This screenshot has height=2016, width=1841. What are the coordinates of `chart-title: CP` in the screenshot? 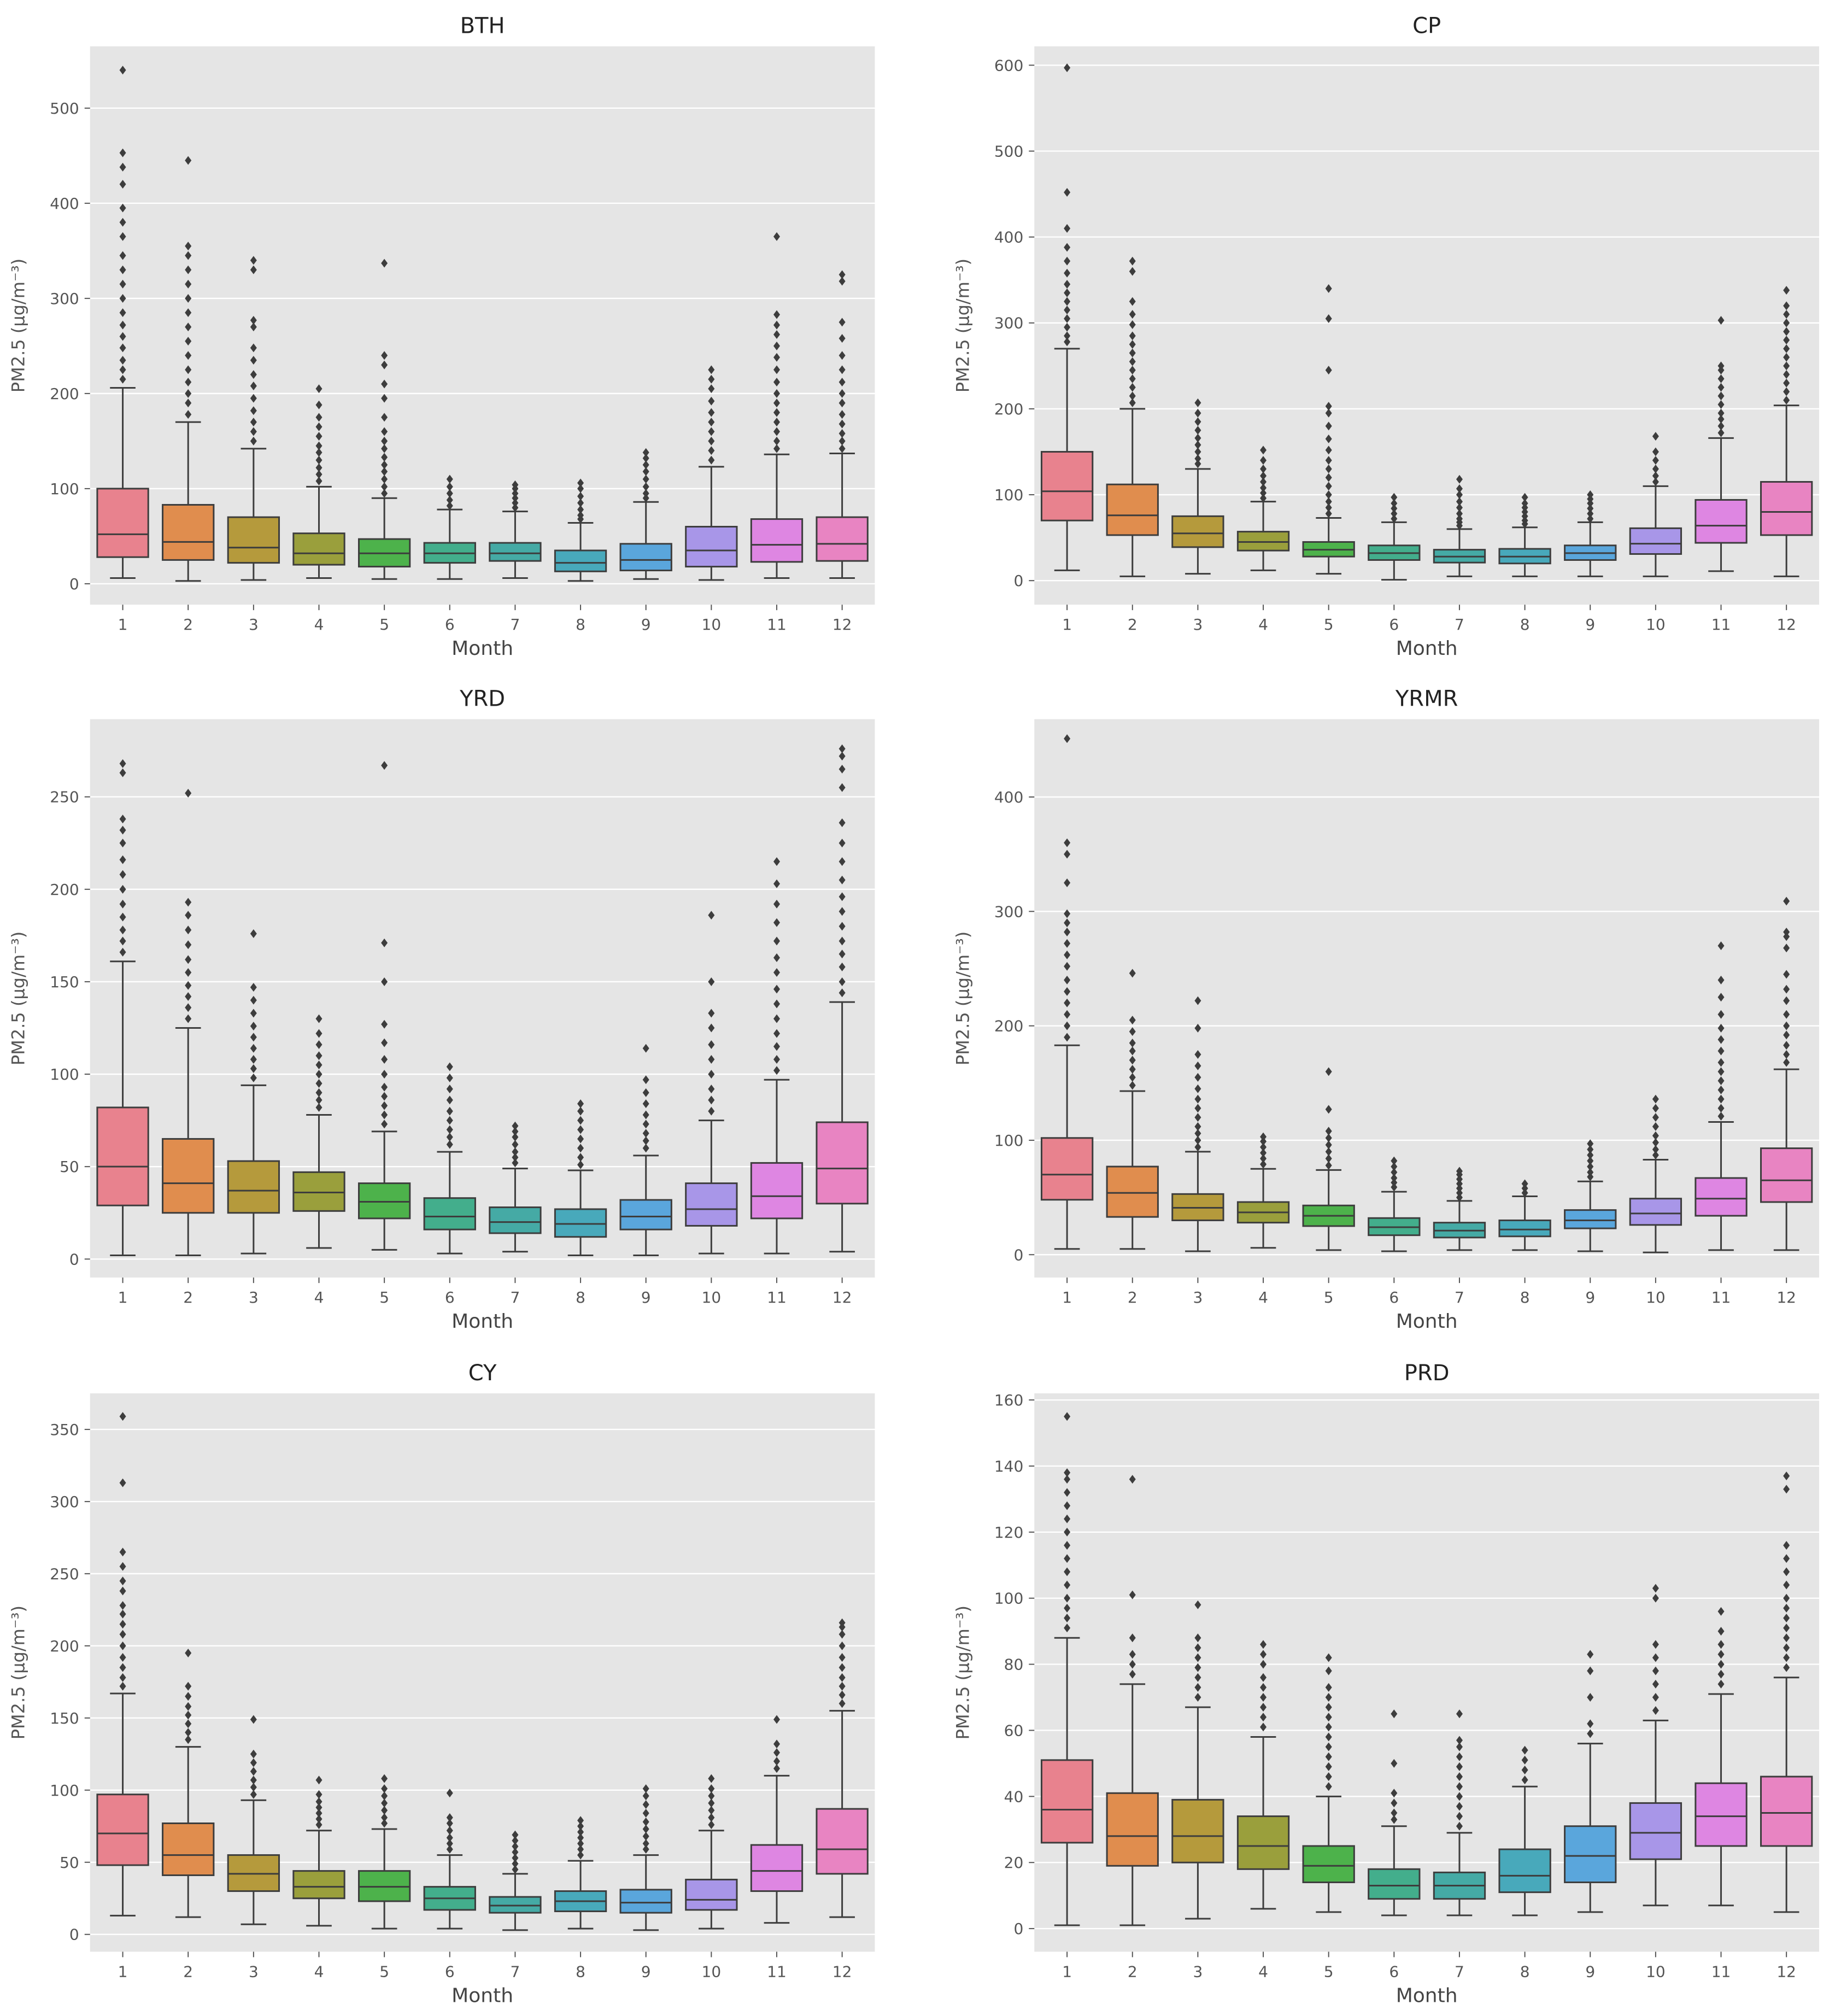 It's located at (1426, 26).